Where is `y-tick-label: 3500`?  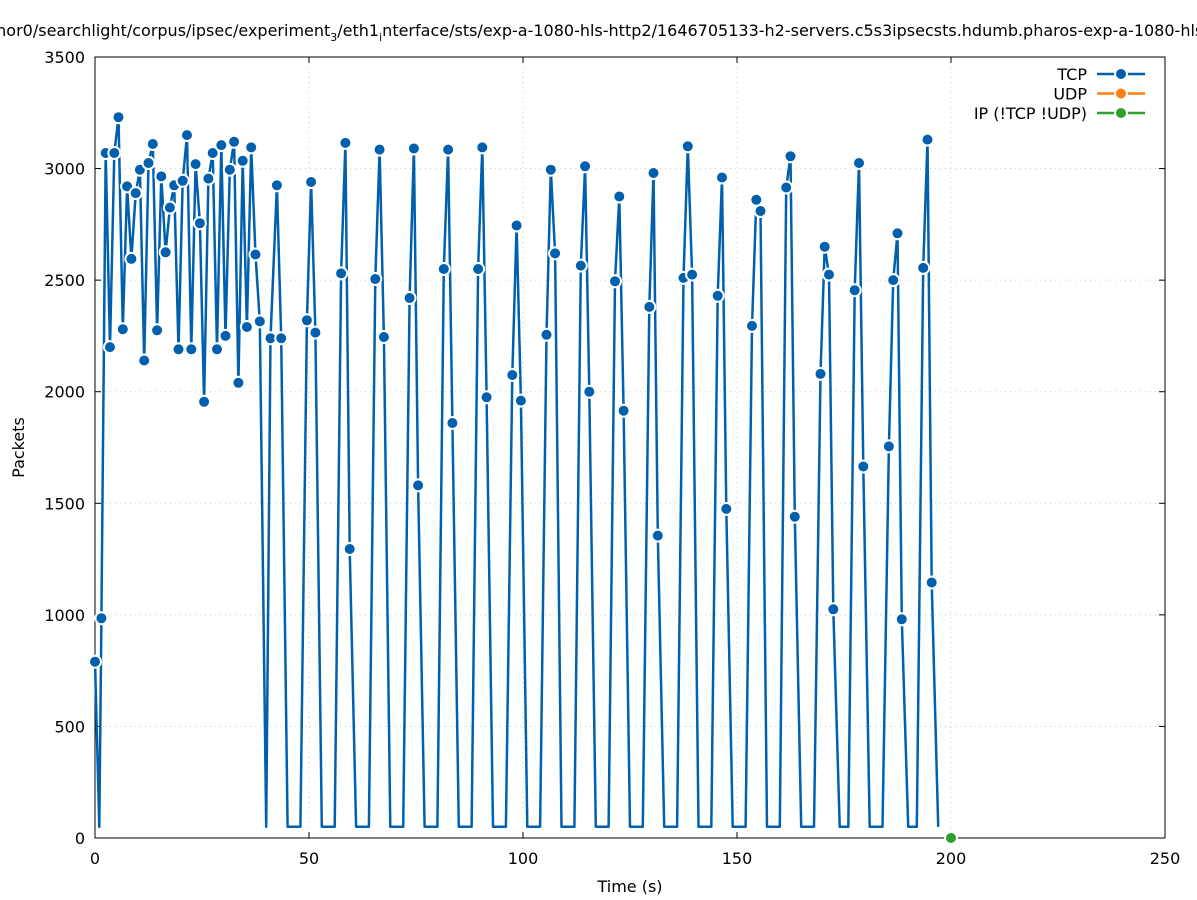 y-tick-label: 3500 is located at coordinates (64, 57).